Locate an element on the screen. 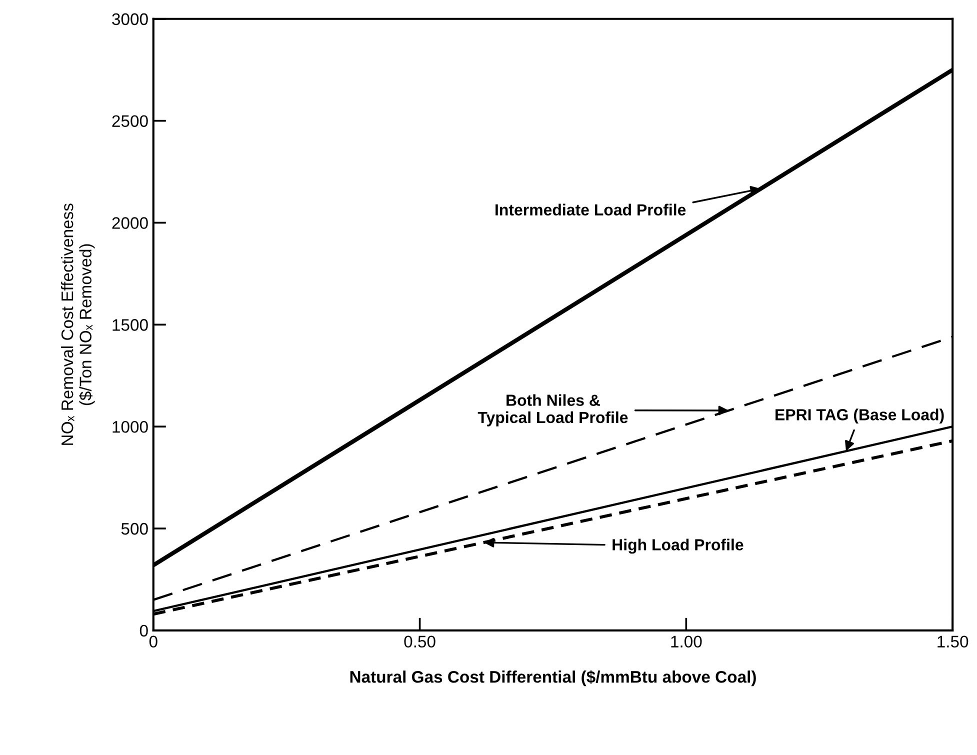  x-tick-label: 1.00 is located at coordinates (686, 642).